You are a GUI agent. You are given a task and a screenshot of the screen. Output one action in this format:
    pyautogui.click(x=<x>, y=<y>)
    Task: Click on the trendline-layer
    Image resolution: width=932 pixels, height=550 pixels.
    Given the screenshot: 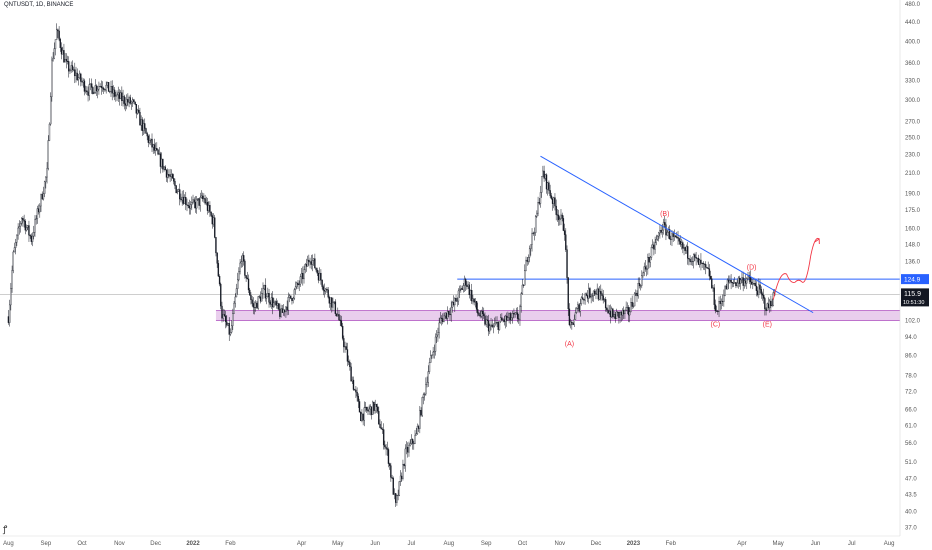 What is the action you would take?
    pyautogui.click(x=677, y=234)
    